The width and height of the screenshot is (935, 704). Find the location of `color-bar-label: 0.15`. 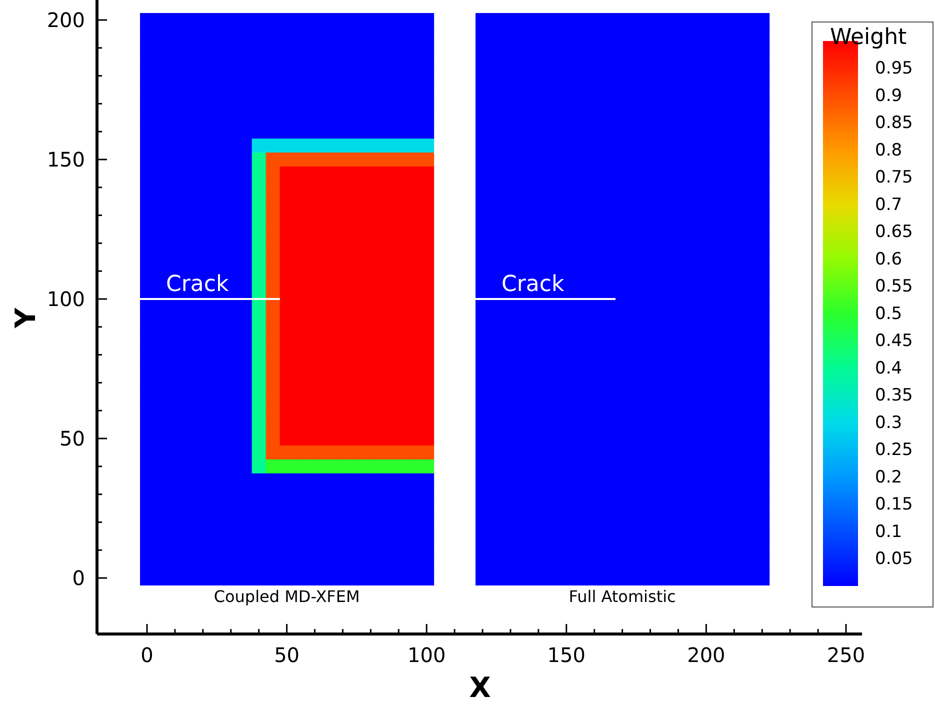

color-bar-label: 0.15 is located at coordinates (894, 504).